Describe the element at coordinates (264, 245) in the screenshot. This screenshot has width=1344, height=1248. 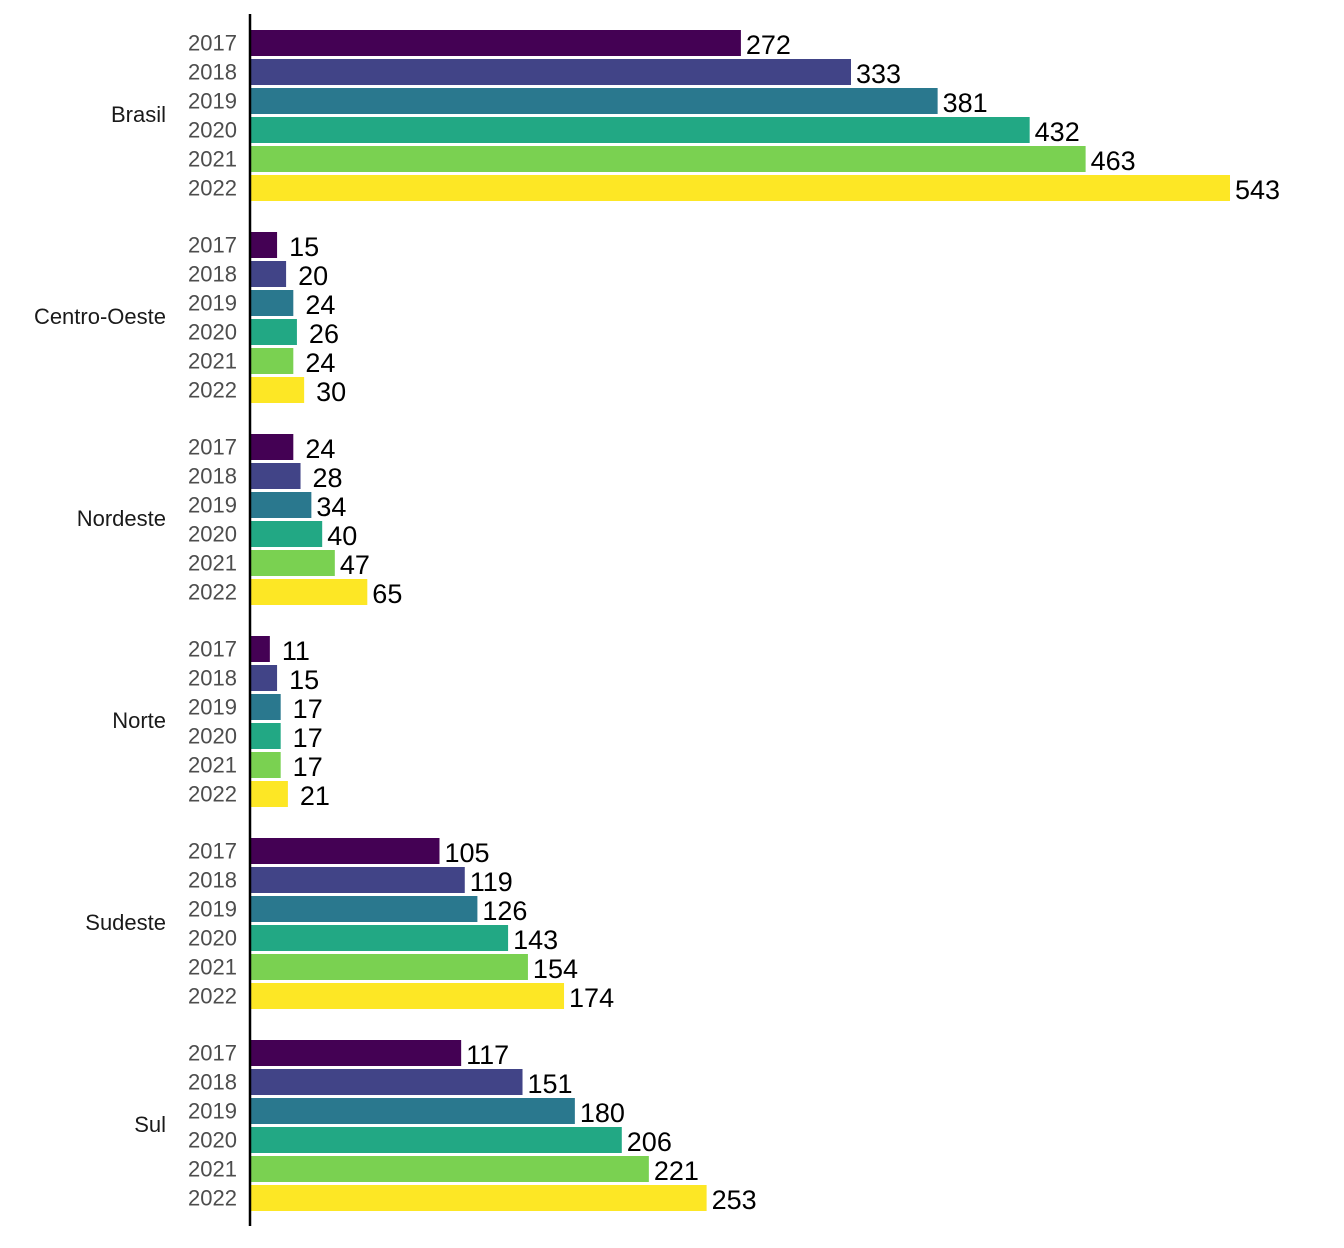
I see `bar-centro-oeste-2017` at that location.